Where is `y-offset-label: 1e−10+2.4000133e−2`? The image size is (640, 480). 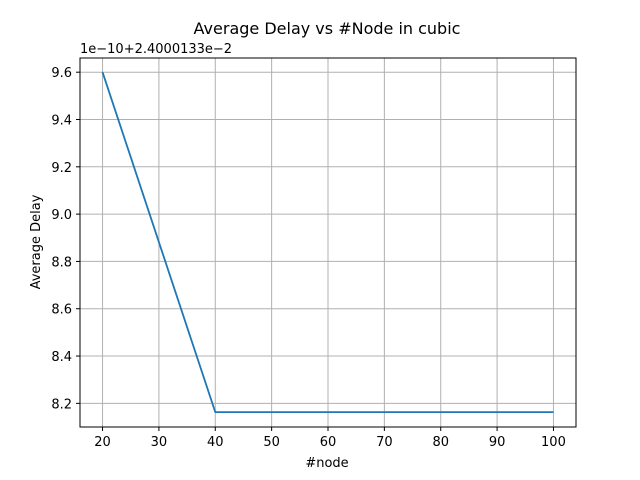
y-offset-label: 1e−10+2.4000133e−2 is located at coordinates (156, 49).